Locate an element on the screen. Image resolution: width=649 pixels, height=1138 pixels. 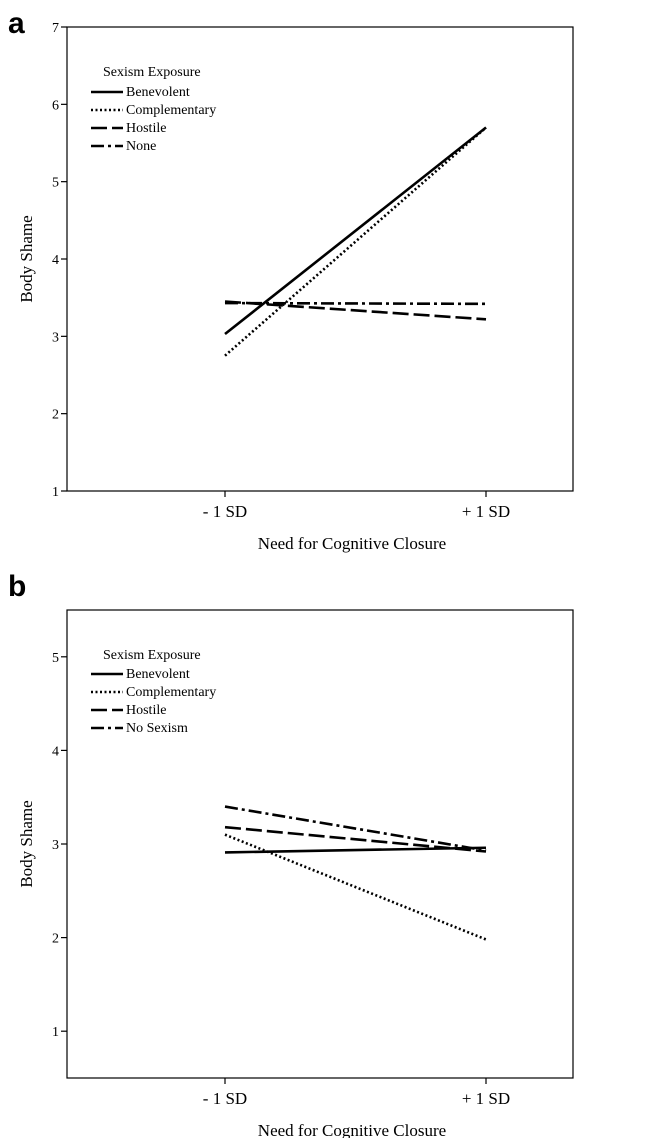
y-tick-label: 6 is located at coordinates (55, 105).